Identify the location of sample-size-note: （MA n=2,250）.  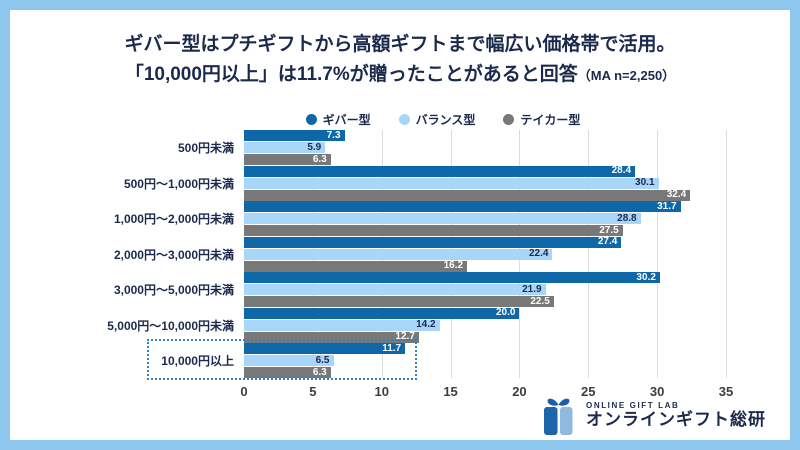
(626, 76).